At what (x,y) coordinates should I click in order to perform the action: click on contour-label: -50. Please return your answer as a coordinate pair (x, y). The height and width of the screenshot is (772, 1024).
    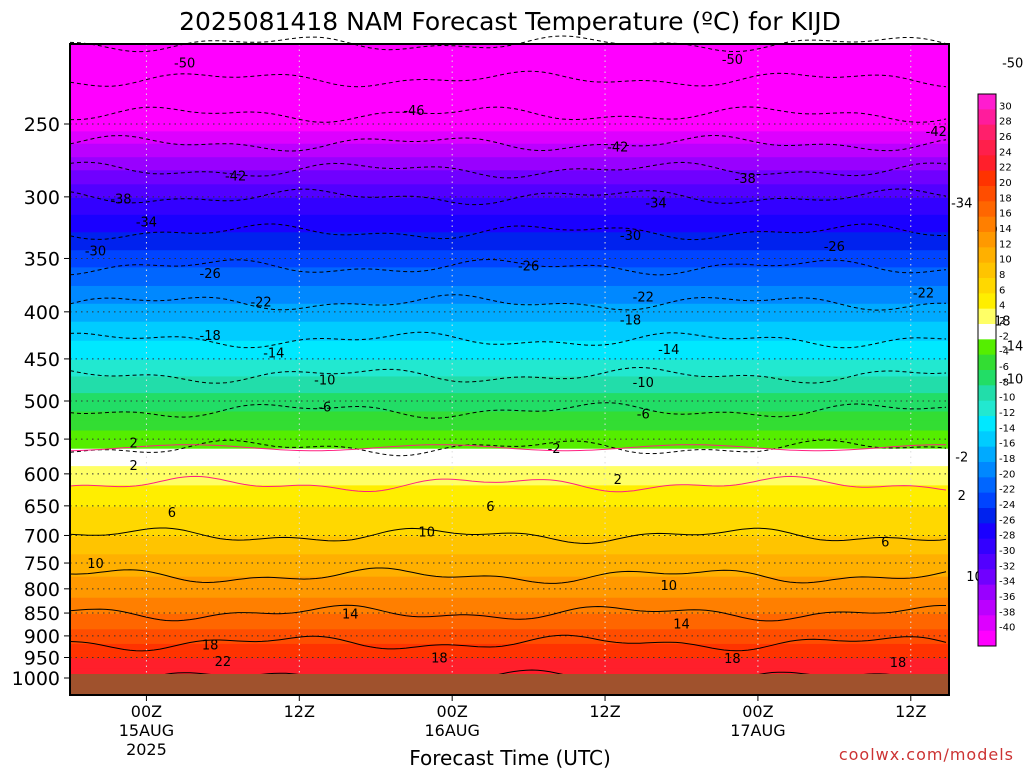
    Looking at the image, I should click on (1012, 64).